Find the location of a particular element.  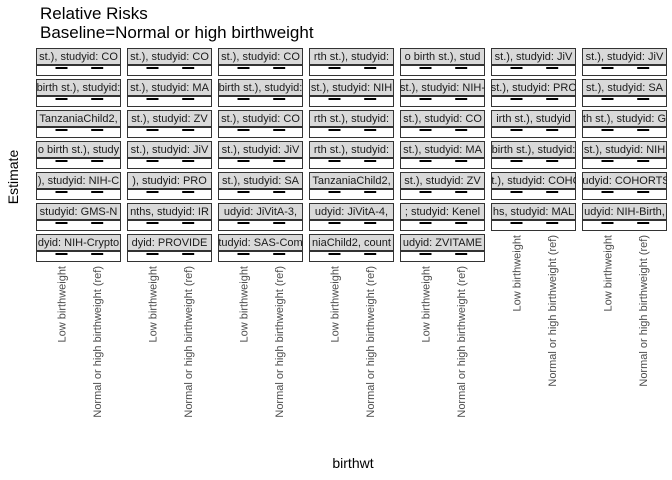

facet-strip-label: dyid: PROVIDE is located at coordinates (170, 243).